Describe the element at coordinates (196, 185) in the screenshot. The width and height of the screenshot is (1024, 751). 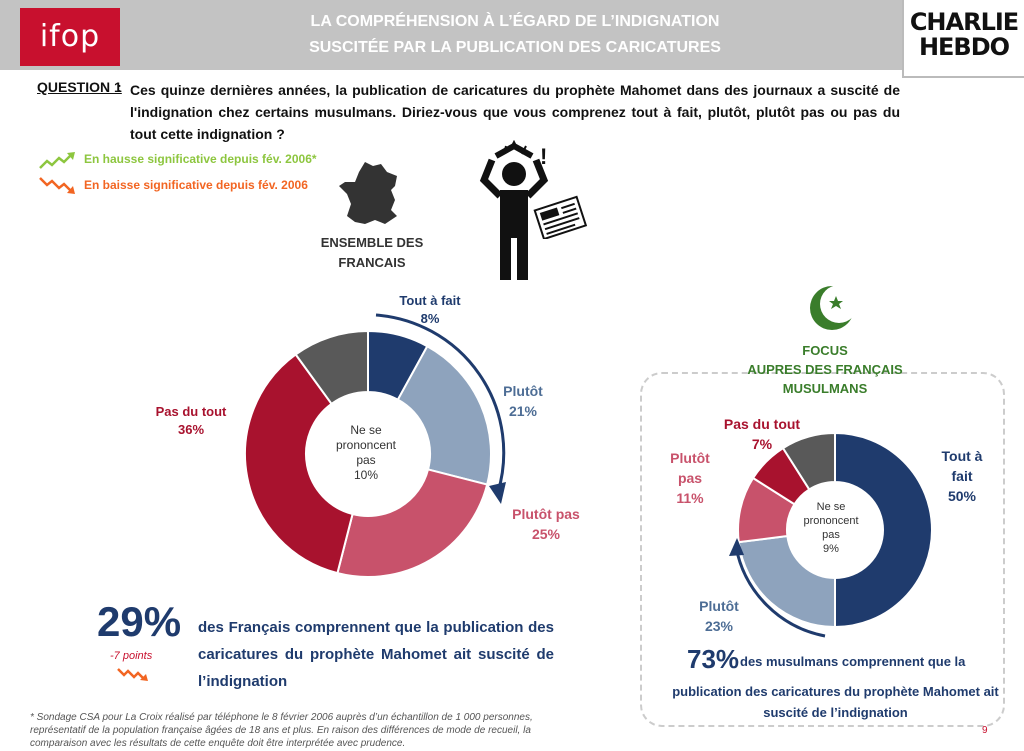
I see `trend-down-label: En baisse significative depuis fév. 2006` at that location.